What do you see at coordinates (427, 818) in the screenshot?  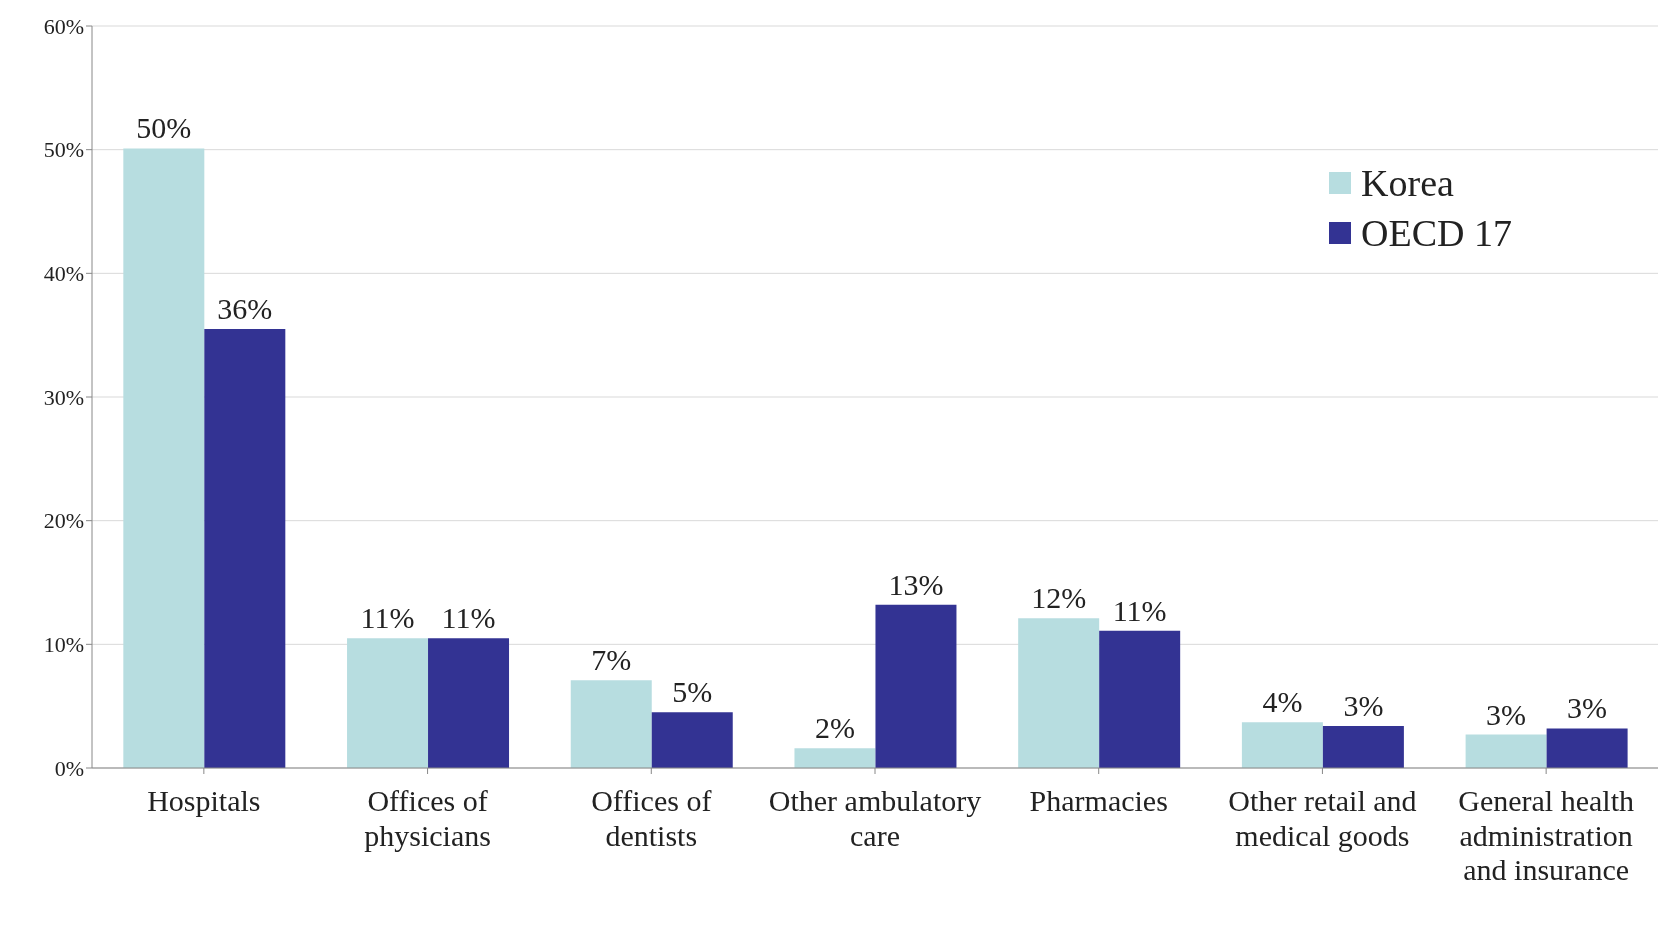 I see `x-tick-label: Offices of physicians` at bounding box center [427, 818].